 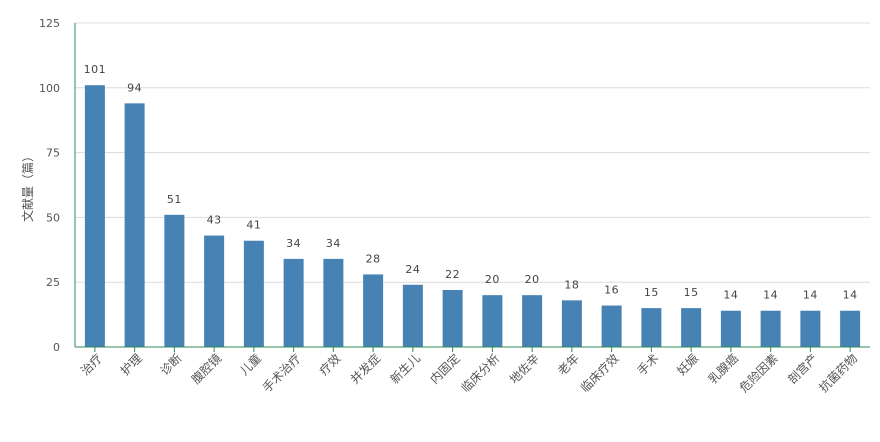 I want to click on data-label: 43, so click(x=214, y=220).